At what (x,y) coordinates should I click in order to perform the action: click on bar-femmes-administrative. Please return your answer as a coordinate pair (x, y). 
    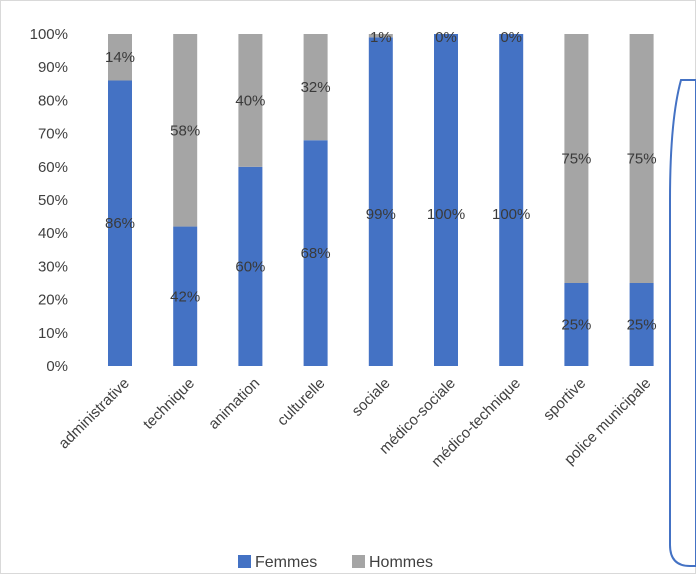
    Looking at the image, I should click on (120, 223).